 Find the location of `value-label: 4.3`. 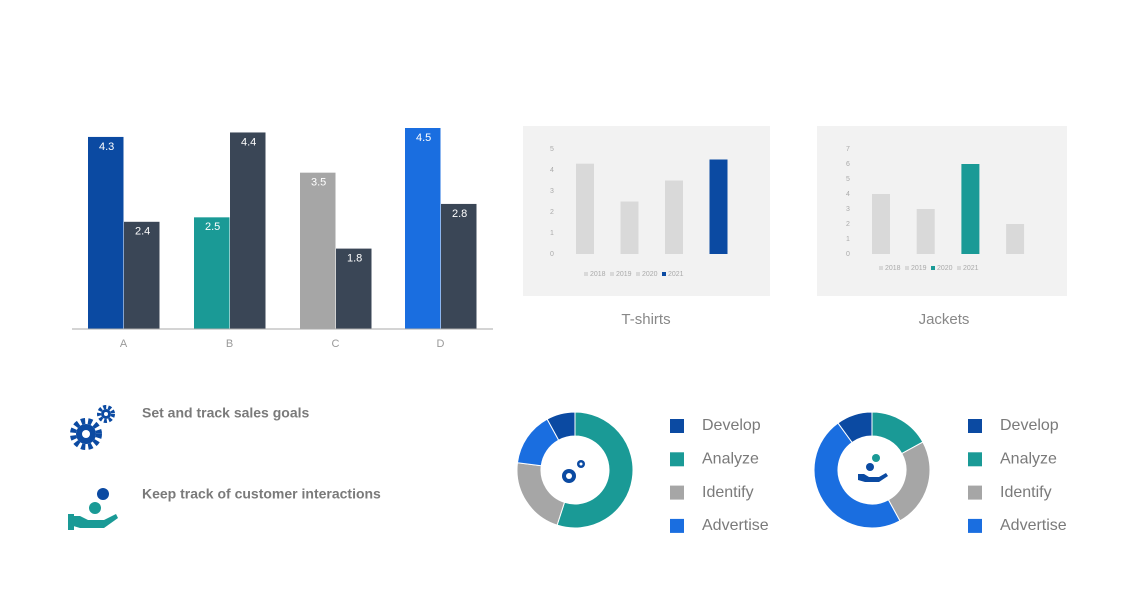

value-label: 4.3 is located at coordinates (106, 147).